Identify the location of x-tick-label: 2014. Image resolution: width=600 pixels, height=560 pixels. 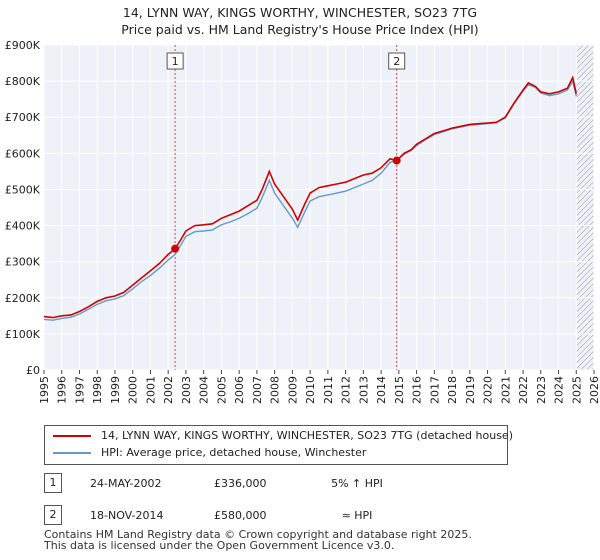
(381, 390).